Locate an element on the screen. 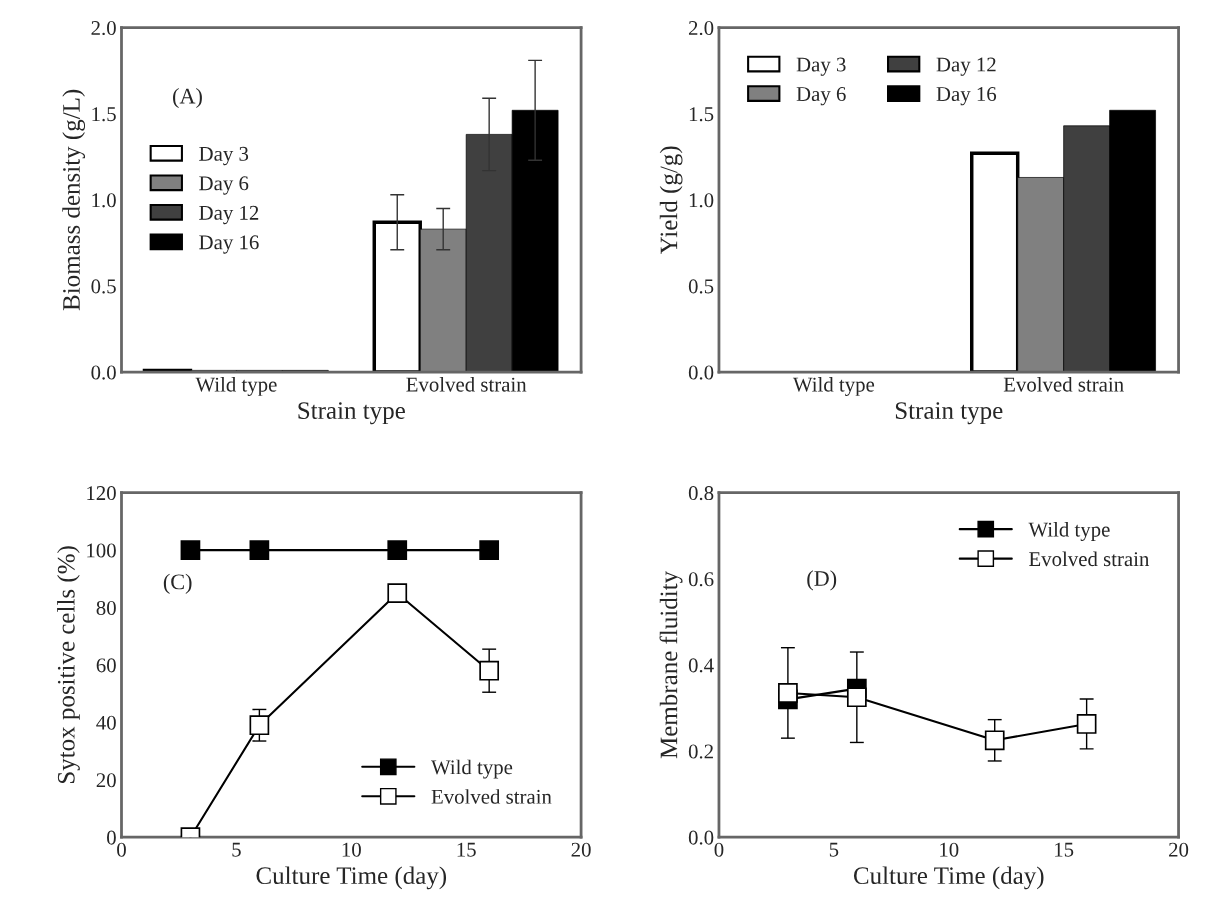 The height and width of the screenshot is (920, 1215). y-axis-title: Sytox positive cells (%) is located at coordinates (68, 665).